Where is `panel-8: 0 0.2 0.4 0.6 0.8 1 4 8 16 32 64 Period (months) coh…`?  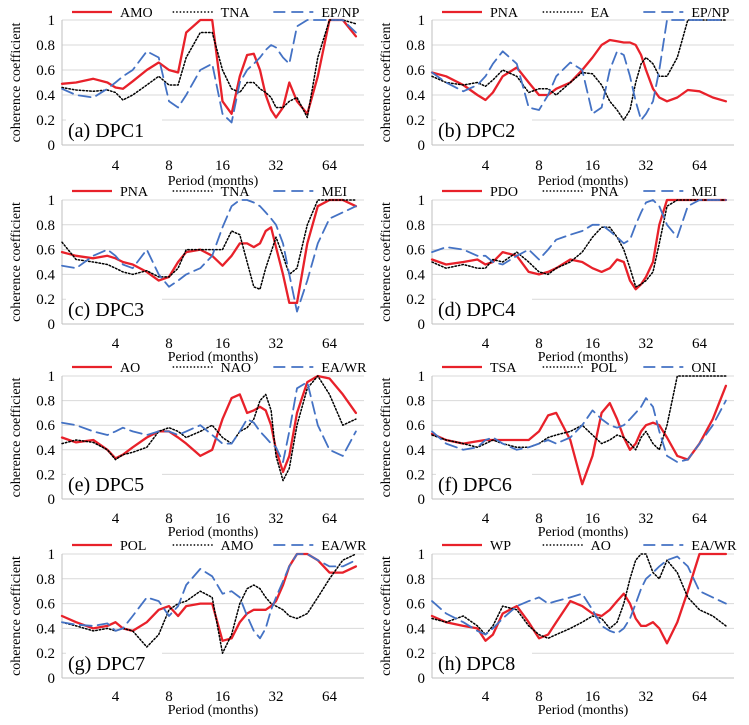 panel-8: 0 0.2 0.4 0.6 0.8 1 4 8 16 32 64 Period (months) coh… is located at coordinates (558, 628).